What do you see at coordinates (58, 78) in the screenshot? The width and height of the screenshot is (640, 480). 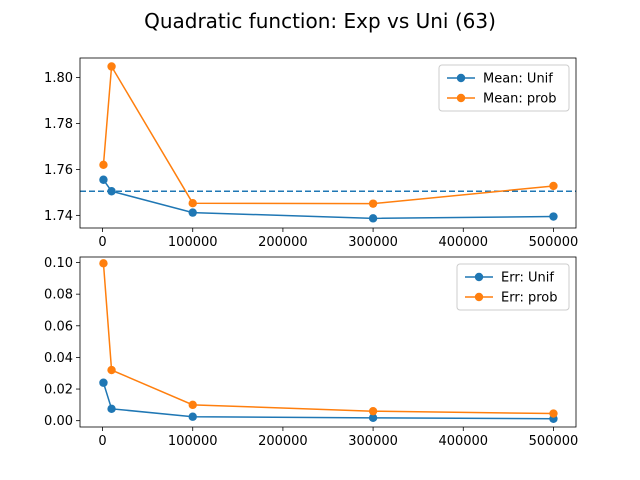 I see `y-tick-label: 1.80` at bounding box center [58, 78].